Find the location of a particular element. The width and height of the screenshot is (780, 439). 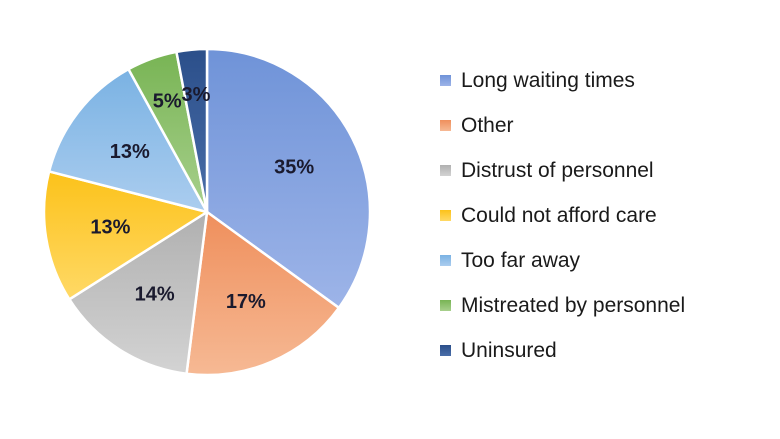

pie-value-label-other: 17% is located at coordinates (246, 302).